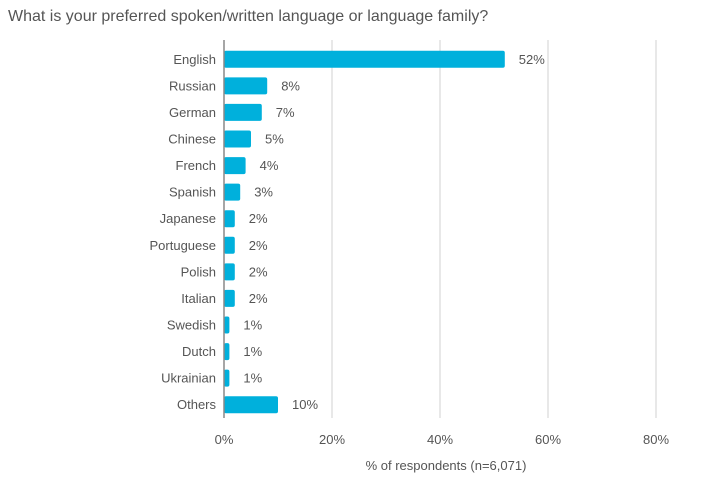 The height and width of the screenshot is (482, 704). I want to click on x-tick-label: 80%, so click(656, 439).